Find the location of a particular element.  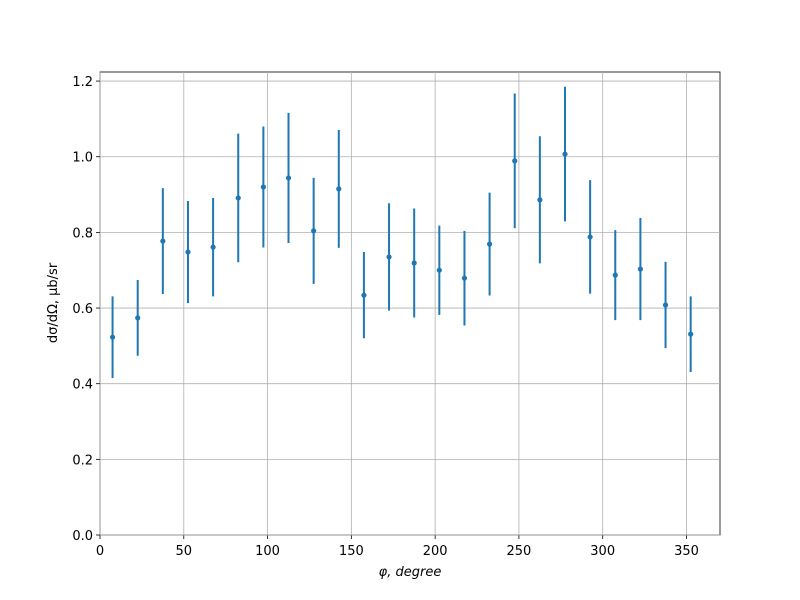

x-tick-label: 200 is located at coordinates (435, 551).